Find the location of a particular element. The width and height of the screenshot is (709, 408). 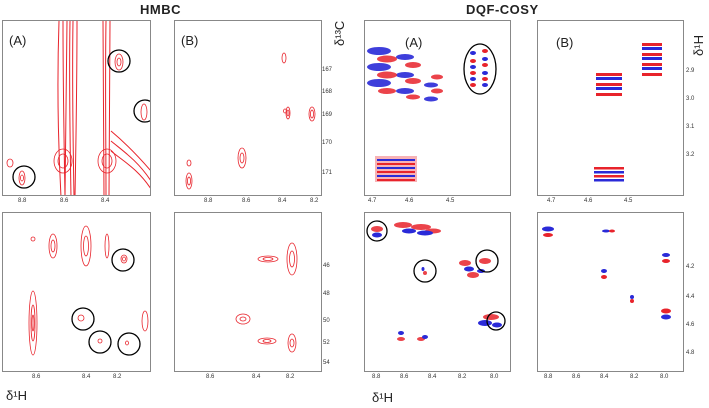

hmbc-bot-a-panel is located at coordinates (76, 292).